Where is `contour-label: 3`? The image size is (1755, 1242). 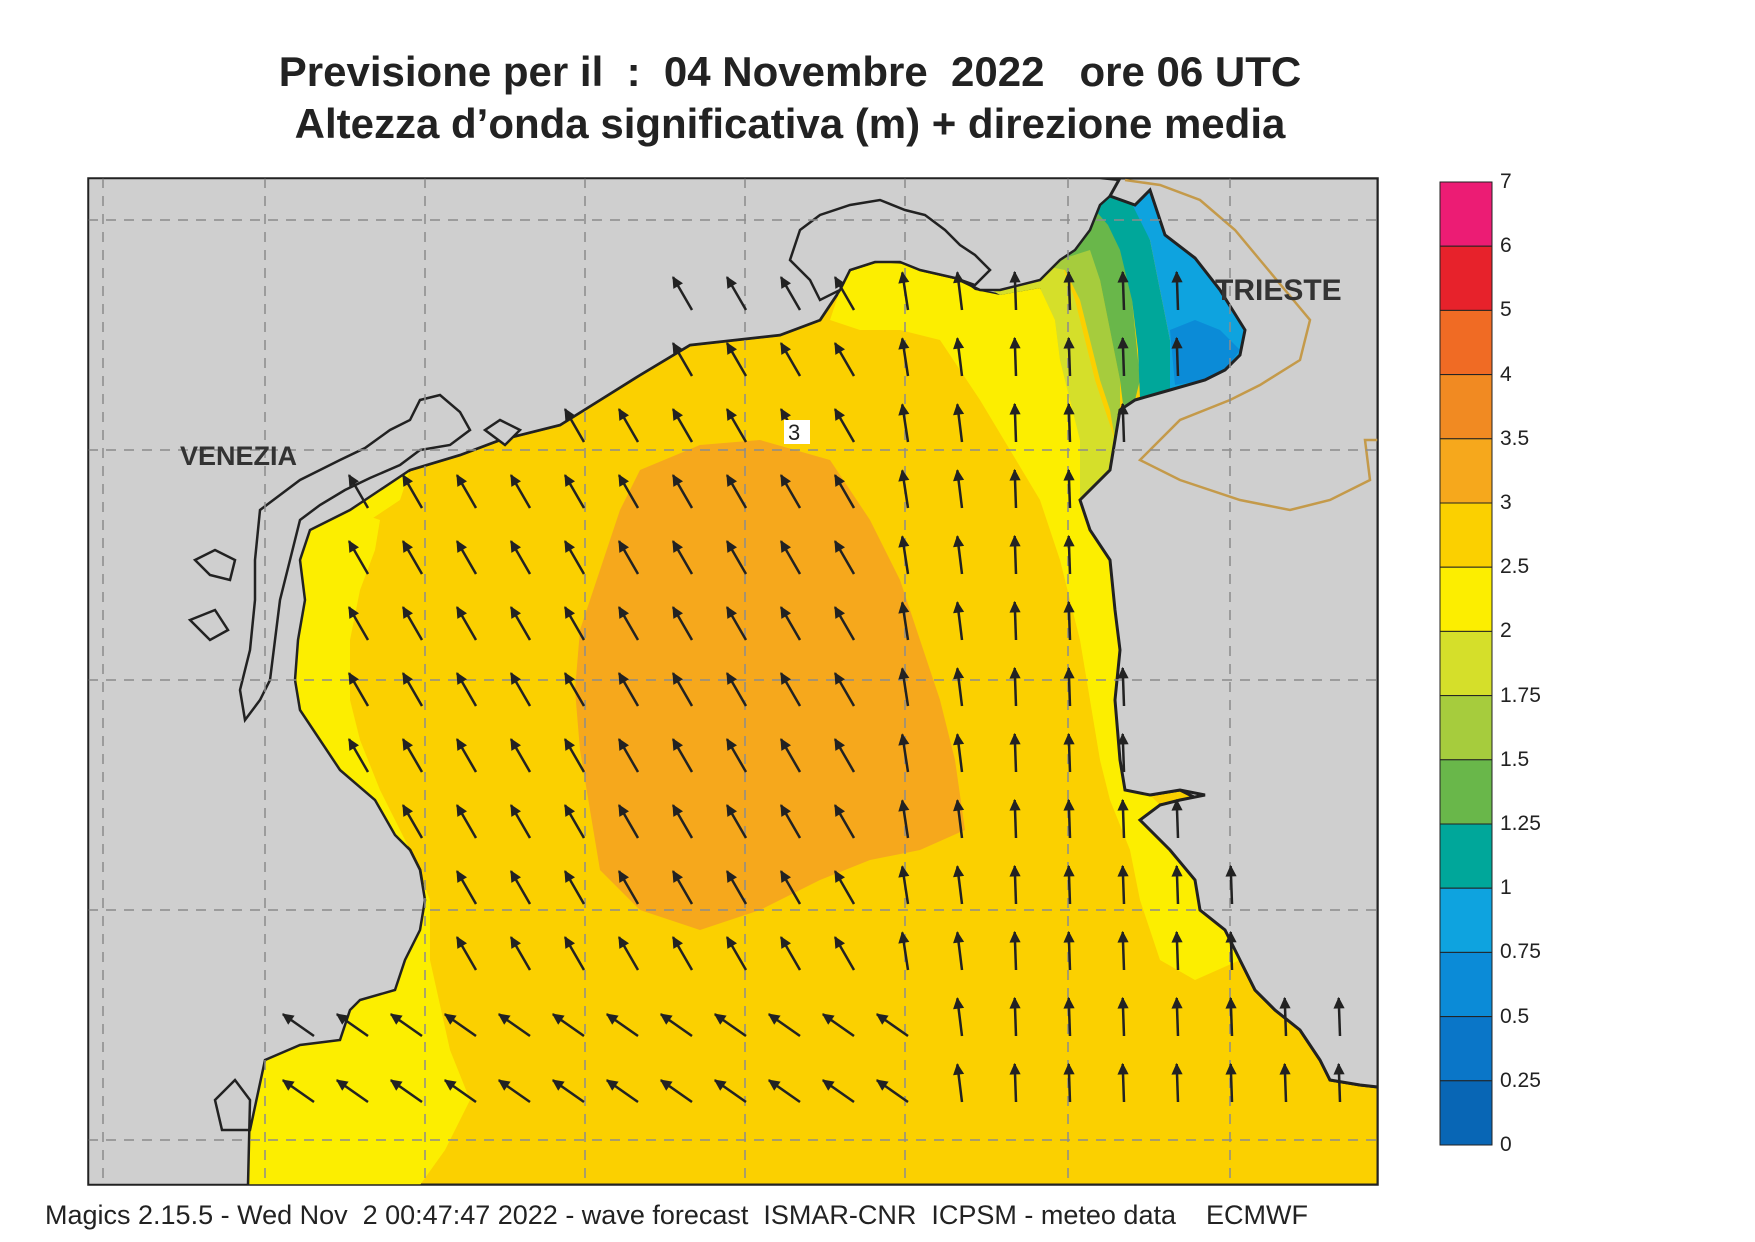
contour-label: 3 is located at coordinates (794, 432).